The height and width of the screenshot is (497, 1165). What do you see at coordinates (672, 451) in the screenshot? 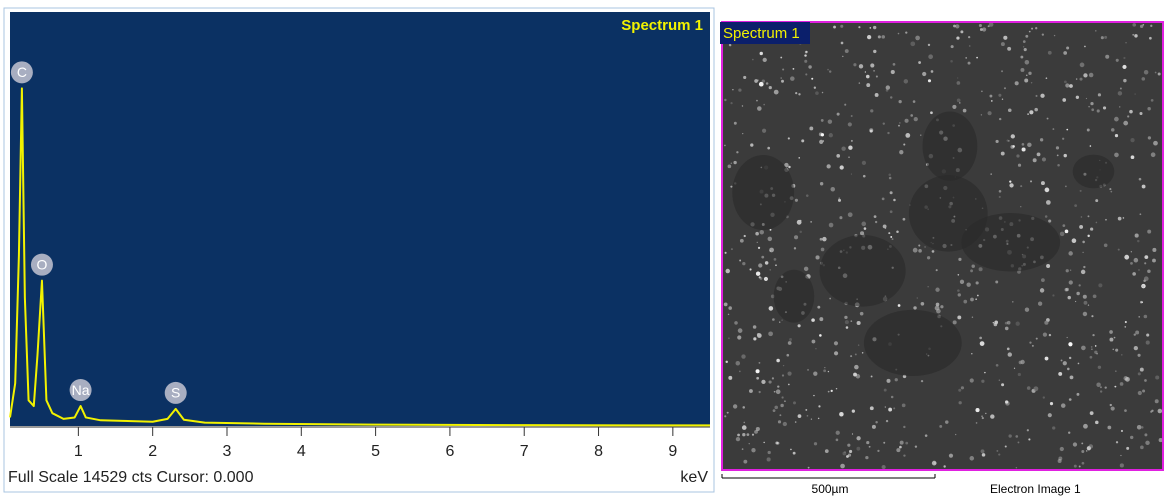
I see `x-tick-label: 9` at bounding box center [672, 451].